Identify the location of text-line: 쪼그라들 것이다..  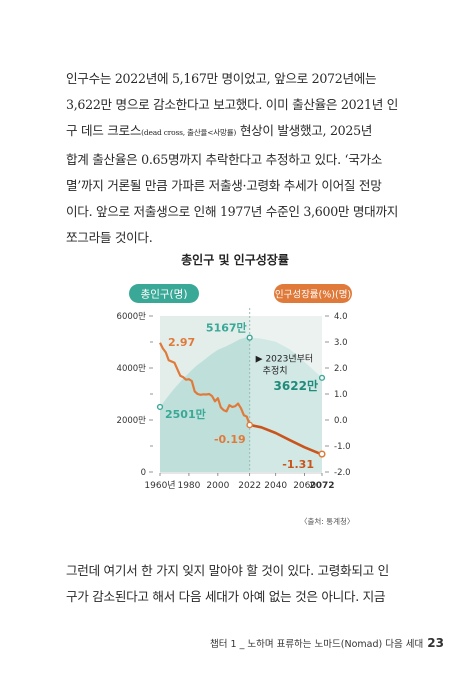
(109, 238).